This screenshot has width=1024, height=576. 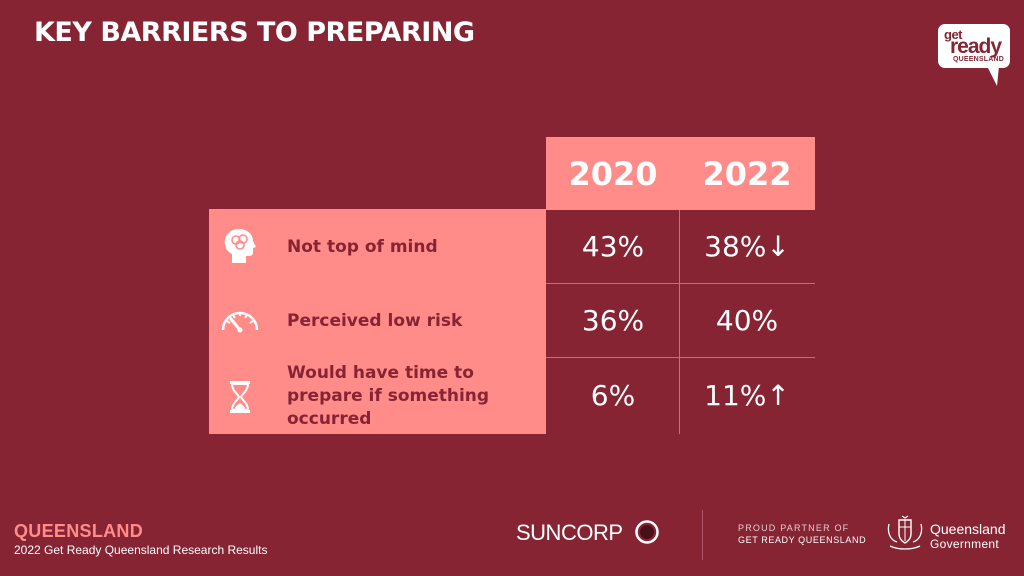 What do you see at coordinates (240, 397) in the screenshot?
I see `hourglass-icon` at bounding box center [240, 397].